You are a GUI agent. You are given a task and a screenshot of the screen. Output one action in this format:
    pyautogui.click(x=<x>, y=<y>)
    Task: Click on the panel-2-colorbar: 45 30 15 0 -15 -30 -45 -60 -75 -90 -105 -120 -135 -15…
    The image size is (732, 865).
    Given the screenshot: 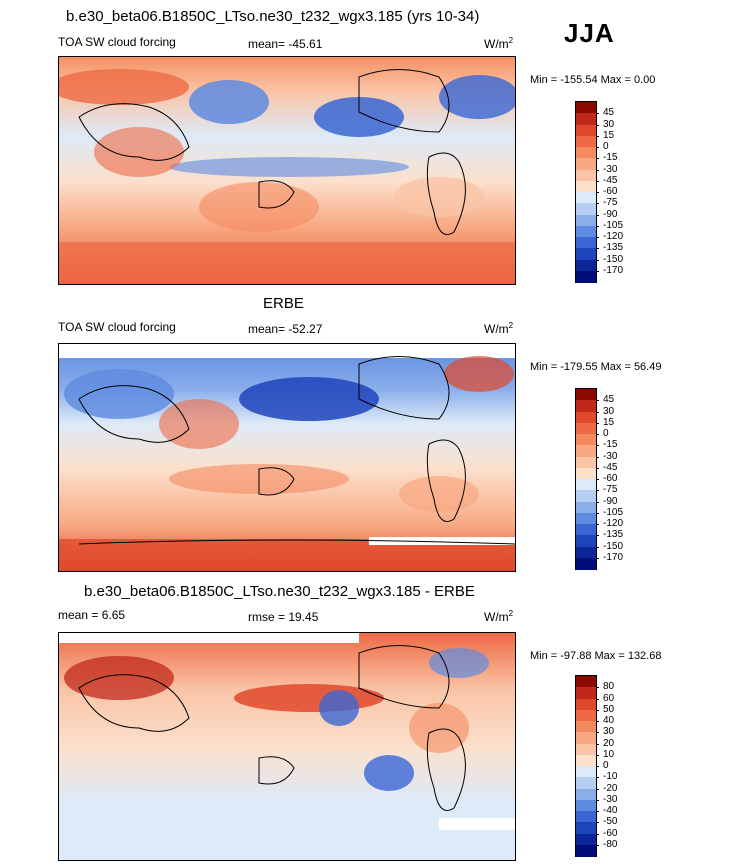 What is the action you would take?
    pyautogui.click(x=599, y=479)
    